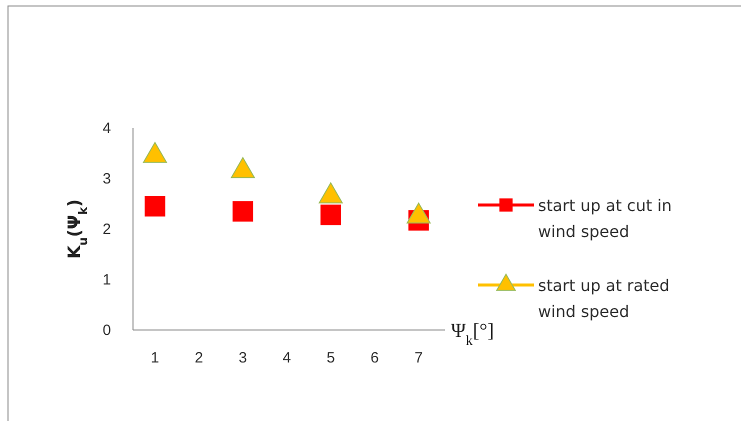  What do you see at coordinates (330, 358) in the screenshot?
I see `x-tick-label: 5` at bounding box center [330, 358].